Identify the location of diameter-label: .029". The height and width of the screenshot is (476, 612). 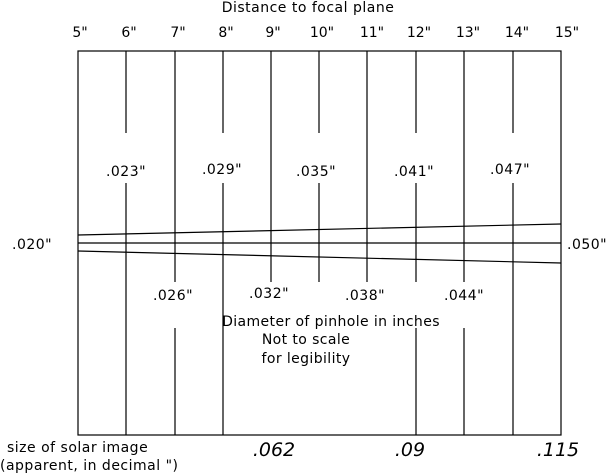
(222, 170).